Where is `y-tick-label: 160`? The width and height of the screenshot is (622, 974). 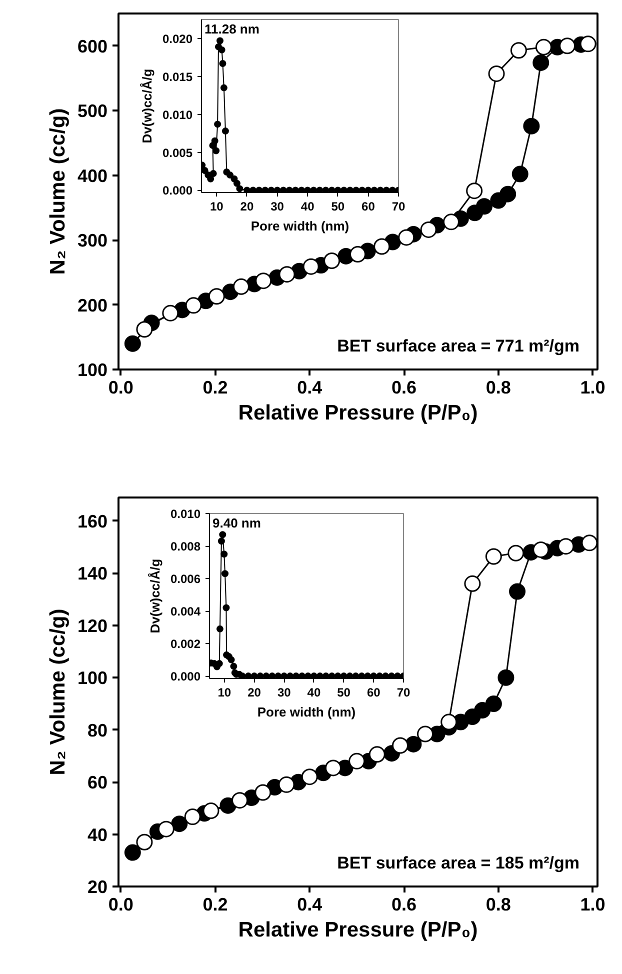 y-tick-label: 160 is located at coordinates (92, 521).